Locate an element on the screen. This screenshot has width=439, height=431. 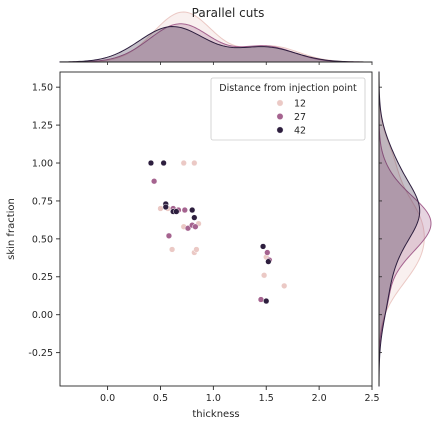
scatter-points is located at coordinates (217, 232).